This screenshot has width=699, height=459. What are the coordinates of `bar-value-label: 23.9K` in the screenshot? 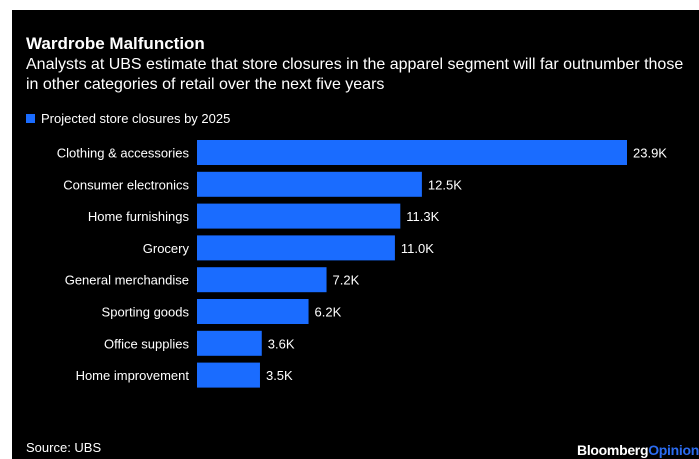 It's located at (650, 153).